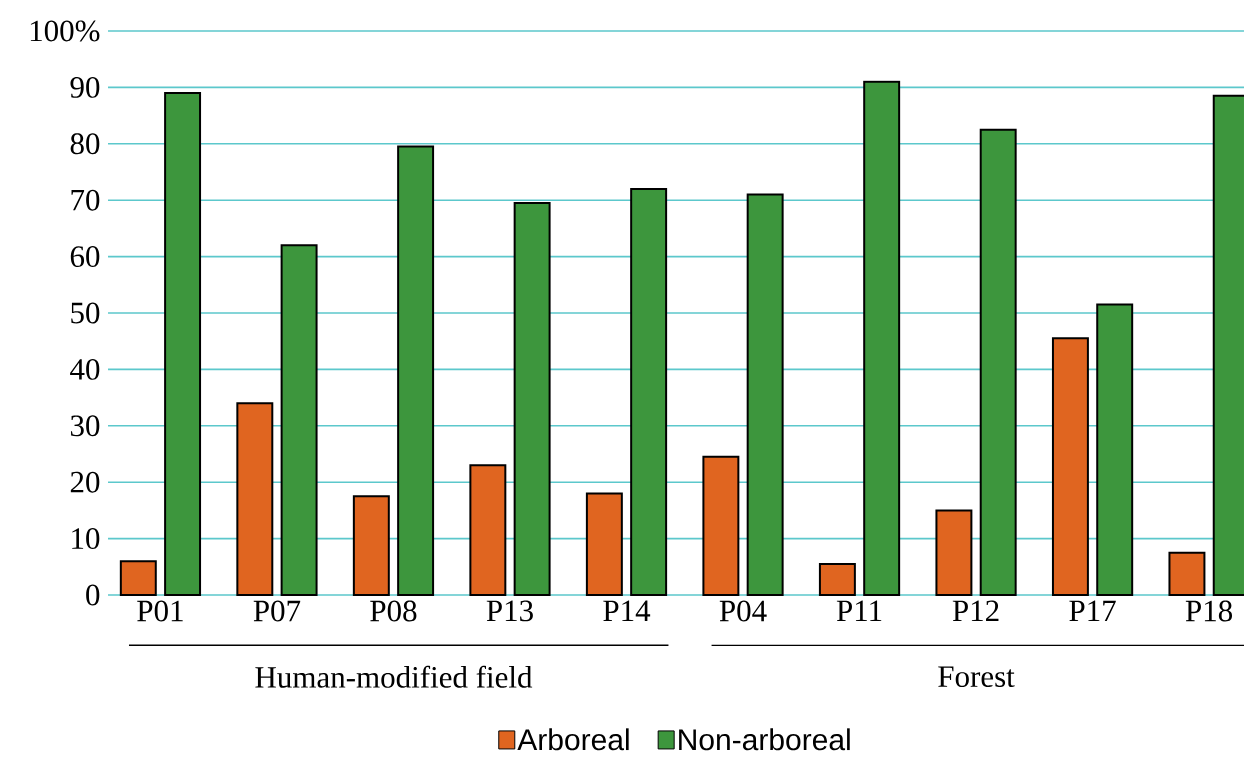 The height and width of the screenshot is (757, 1244). I want to click on x-tick-label: P07, so click(277, 611).